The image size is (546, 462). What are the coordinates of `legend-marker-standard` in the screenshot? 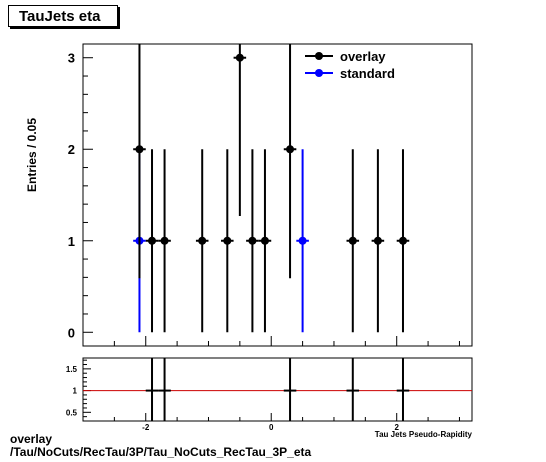 It's located at (319, 73).